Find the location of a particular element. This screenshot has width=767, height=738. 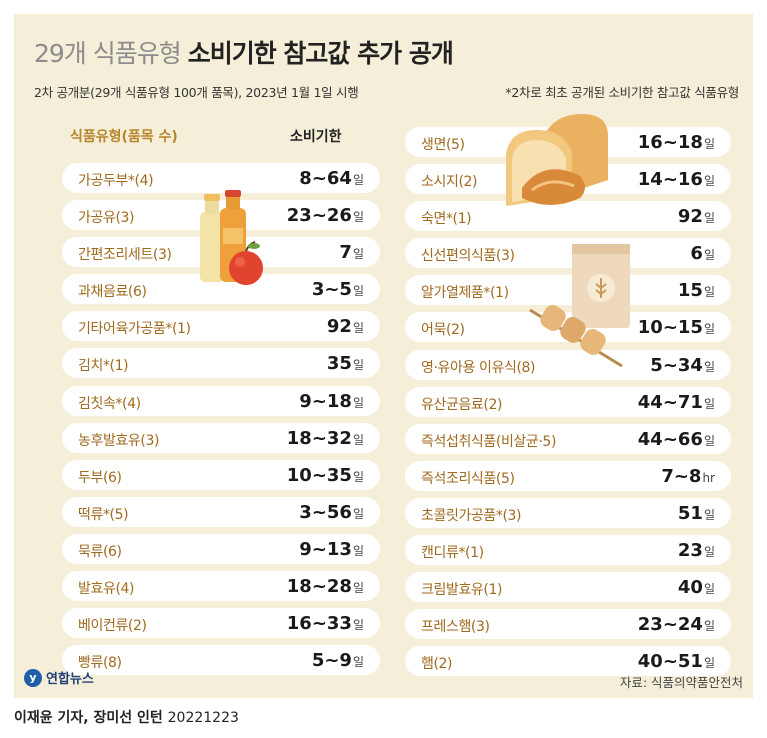

food-type-label: 두부(6) is located at coordinates (100, 477).